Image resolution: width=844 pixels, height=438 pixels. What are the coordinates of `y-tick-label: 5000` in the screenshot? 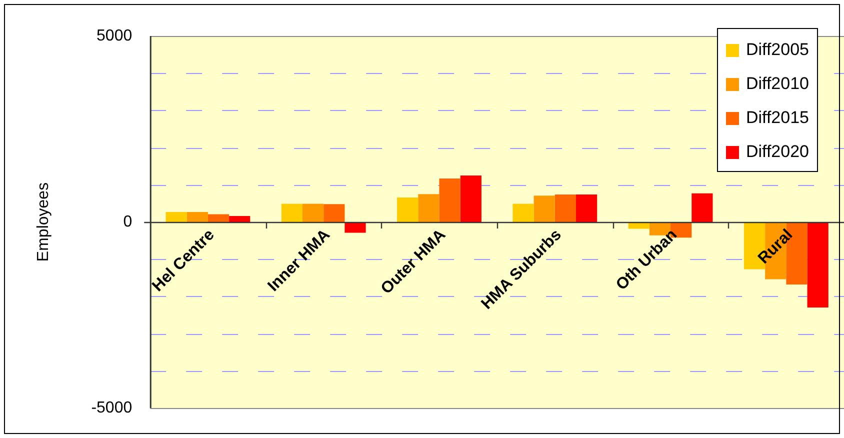 It's located at (114, 35).